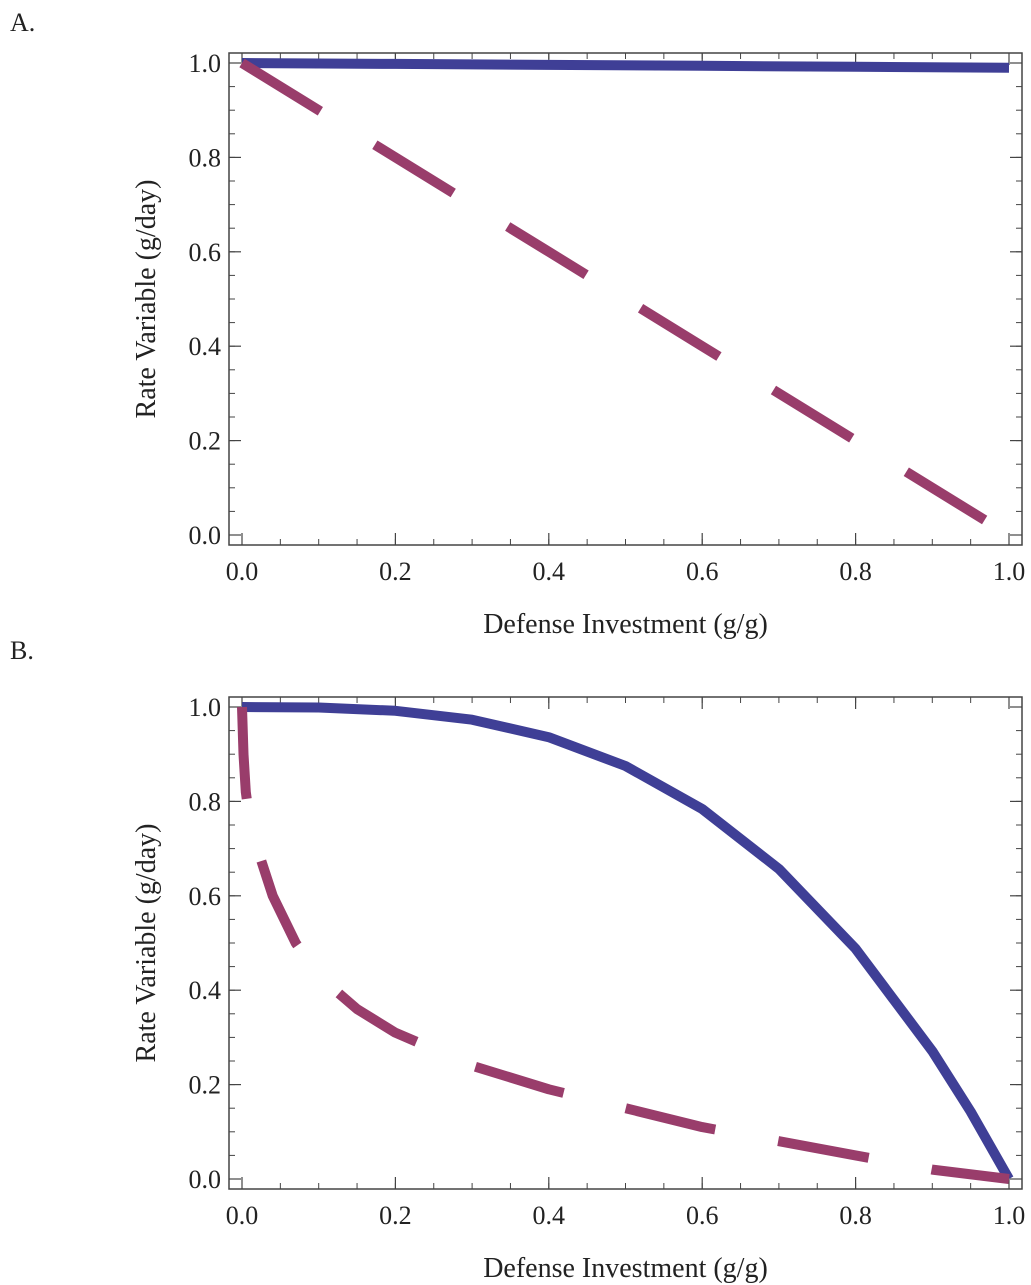 The width and height of the screenshot is (1031, 1285). I want to click on panel-b-label: B., so click(22, 650).